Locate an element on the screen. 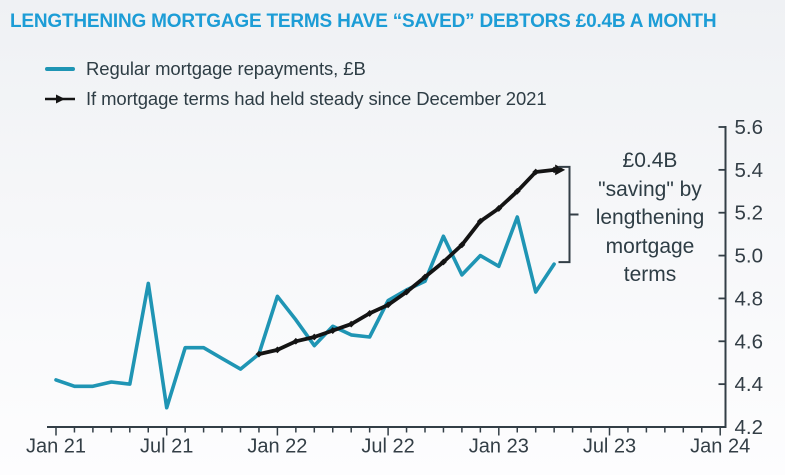 Image resolution: width=785 pixels, height=475 pixels. annotation-line: terms is located at coordinates (650, 274).